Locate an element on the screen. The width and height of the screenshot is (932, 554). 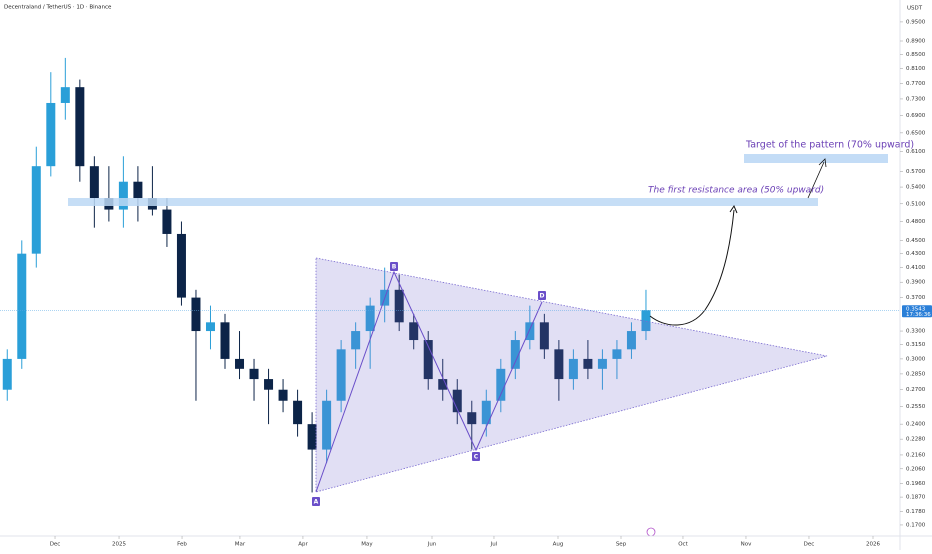
y-tick-label: 0.4300 is located at coordinates (916, 254).